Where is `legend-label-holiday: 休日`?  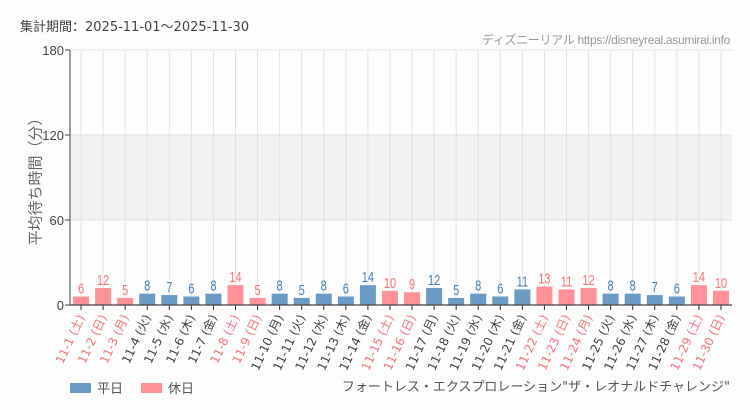
legend-label-holiday: 休日 is located at coordinates (181, 389).